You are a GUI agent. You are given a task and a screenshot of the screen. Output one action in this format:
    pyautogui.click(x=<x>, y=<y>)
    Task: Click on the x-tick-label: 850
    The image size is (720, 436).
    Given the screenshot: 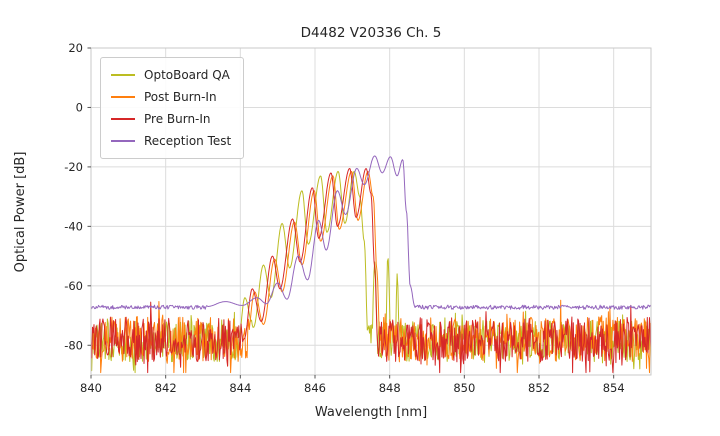 What is the action you would take?
    pyautogui.click(x=464, y=388)
    